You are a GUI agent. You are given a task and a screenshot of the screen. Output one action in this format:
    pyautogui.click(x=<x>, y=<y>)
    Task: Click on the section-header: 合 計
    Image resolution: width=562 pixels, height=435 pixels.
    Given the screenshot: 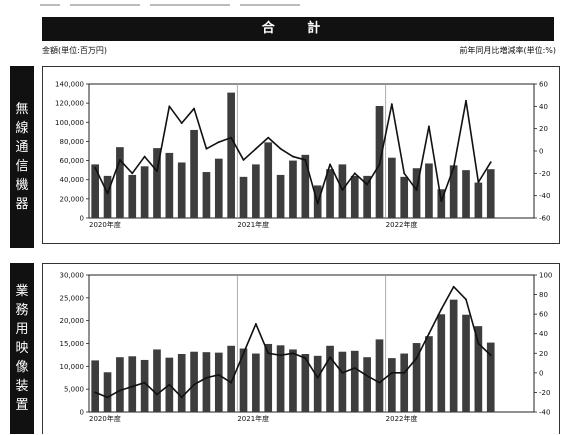 What is the action you would take?
    pyautogui.click(x=298, y=29)
    